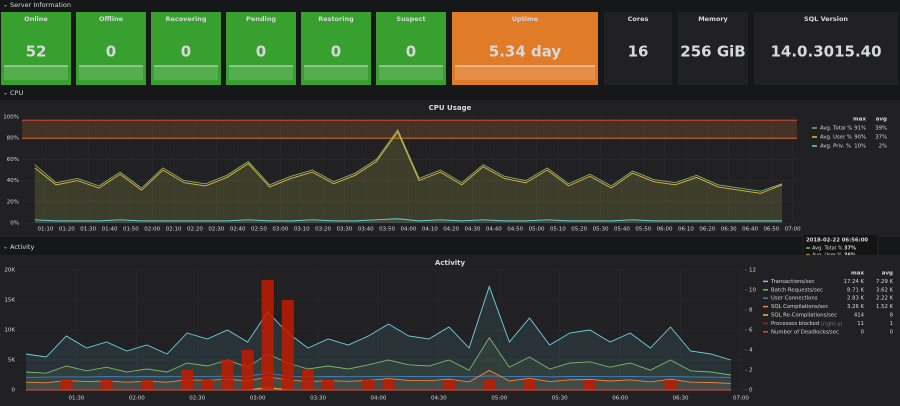 The width and height of the screenshot is (900, 406). What do you see at coordinates (601, 230) in the screenshot?
I see `x-tick-label: 05:30` at bounding box center [601, 230].